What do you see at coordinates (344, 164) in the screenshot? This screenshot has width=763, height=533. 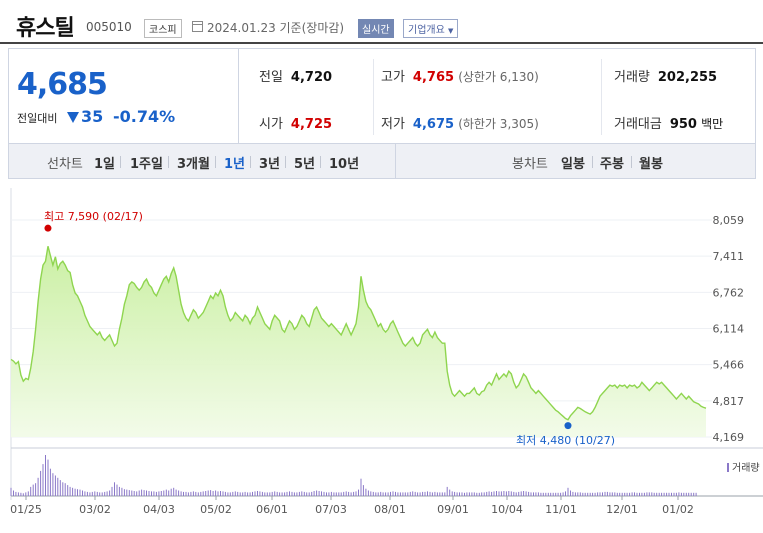 I see `period-10y: 10년` at bounding box center [344, 164].